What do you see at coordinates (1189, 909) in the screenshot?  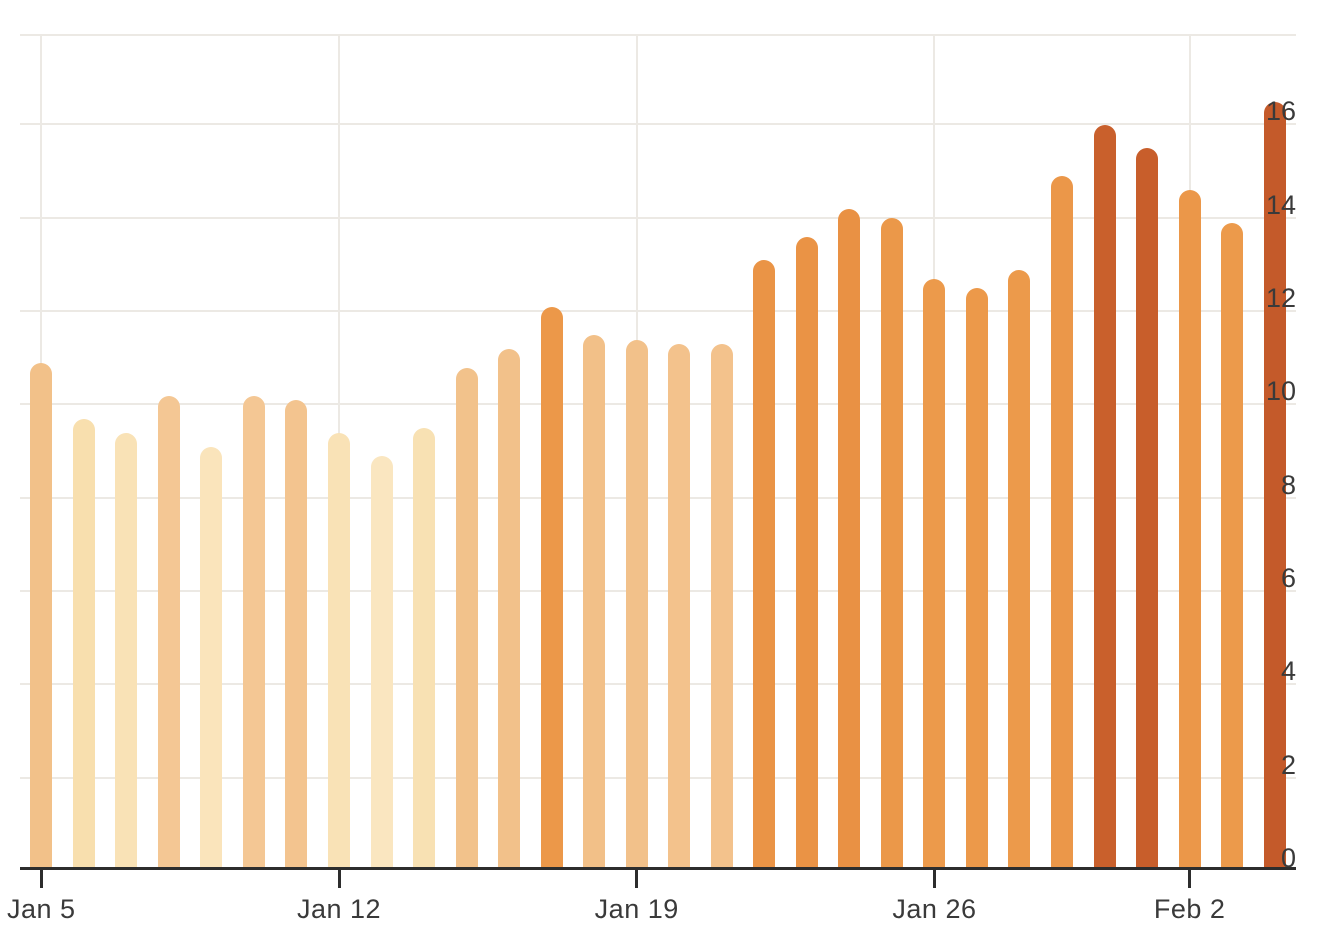 I see `x-tick-label: Feb 2` at bounding box center [1189, 909].